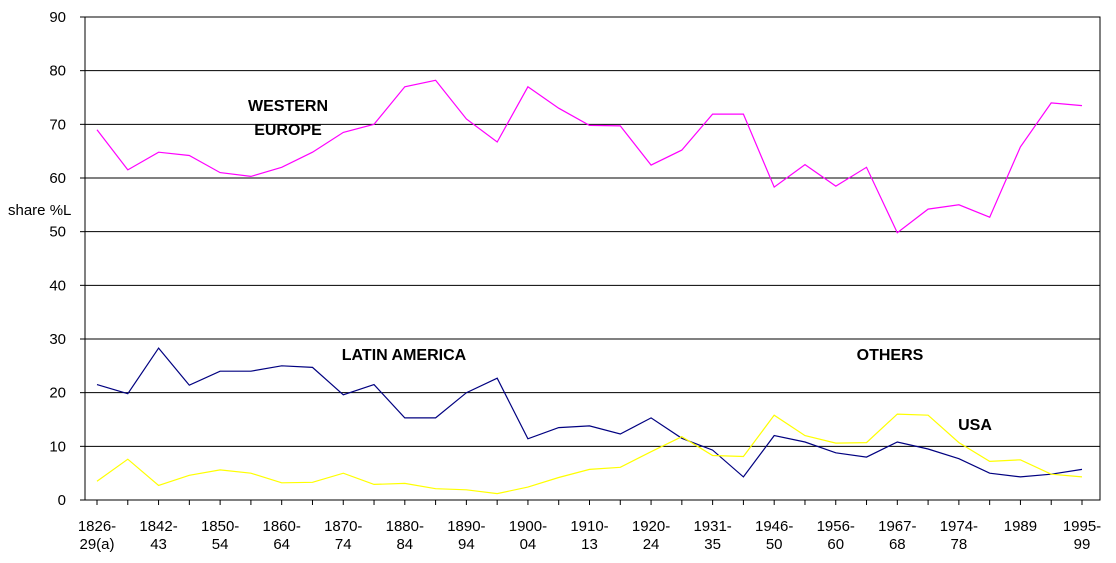 This screenshot has height=563, width=1116. What do you see at coordinates (404, 355) in the screenshot?
I see `series-label: LATIN AMERICA` at bounding box center [404, 355].